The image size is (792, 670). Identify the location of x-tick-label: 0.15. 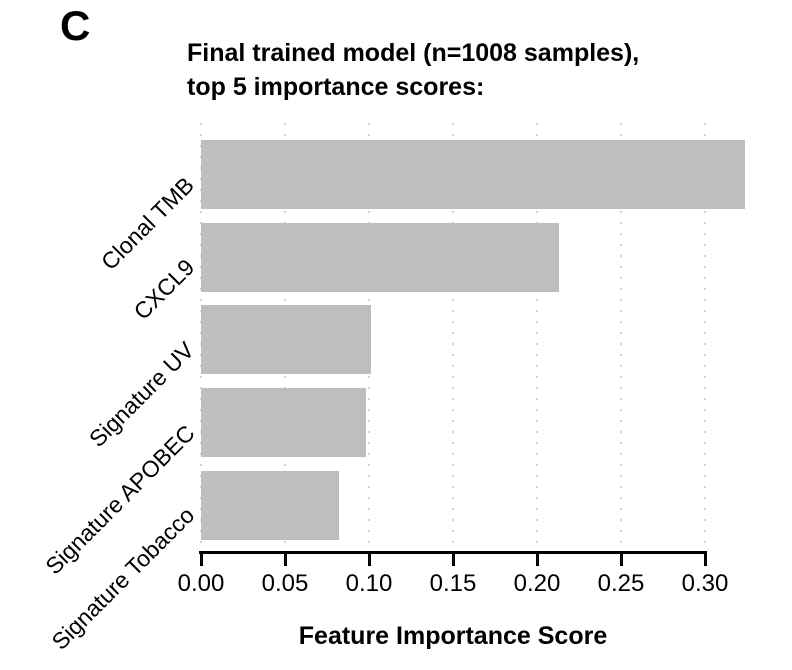
(453, 583).